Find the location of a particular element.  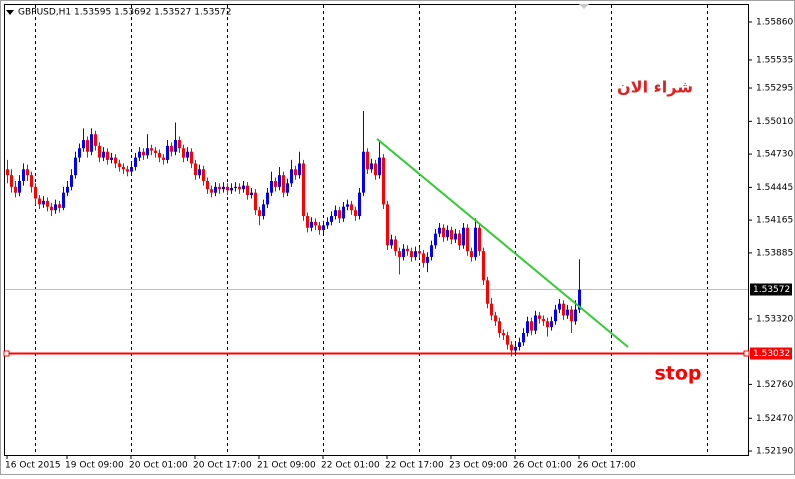

price-label-box is located at coordinates (771, 353).